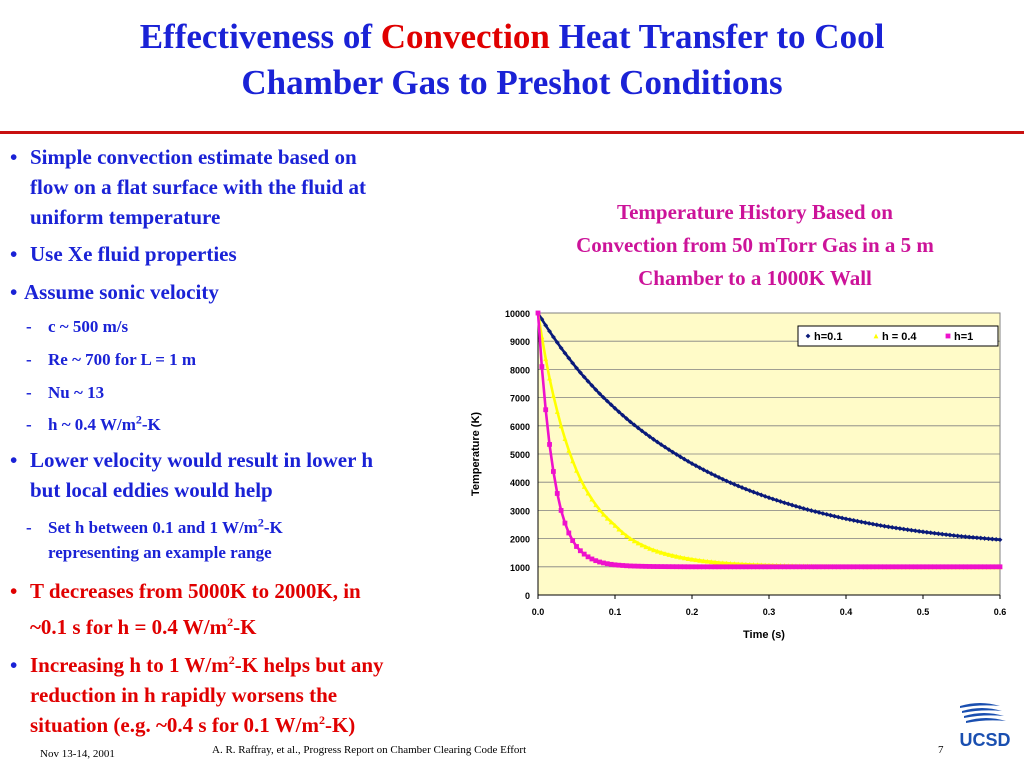 This screenshot has width=1024, height=768. I want to click on y-tick-label: 5000, so click(520, 455).